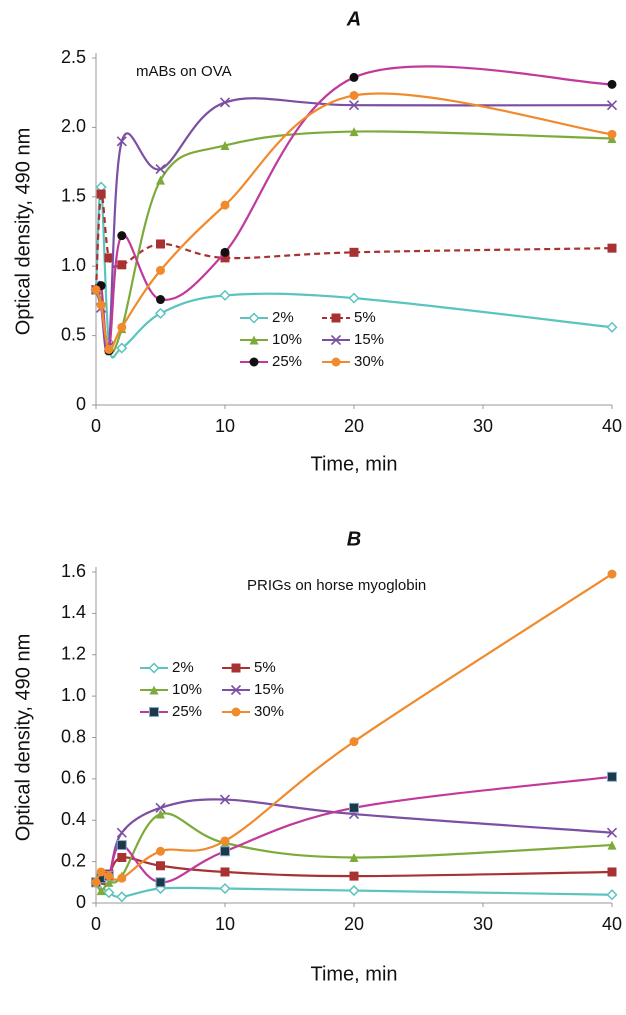 Image resolution: width=626 pixels, height=1015 pixels. I want to click on x-tick-label: 30, so click(483, 426).